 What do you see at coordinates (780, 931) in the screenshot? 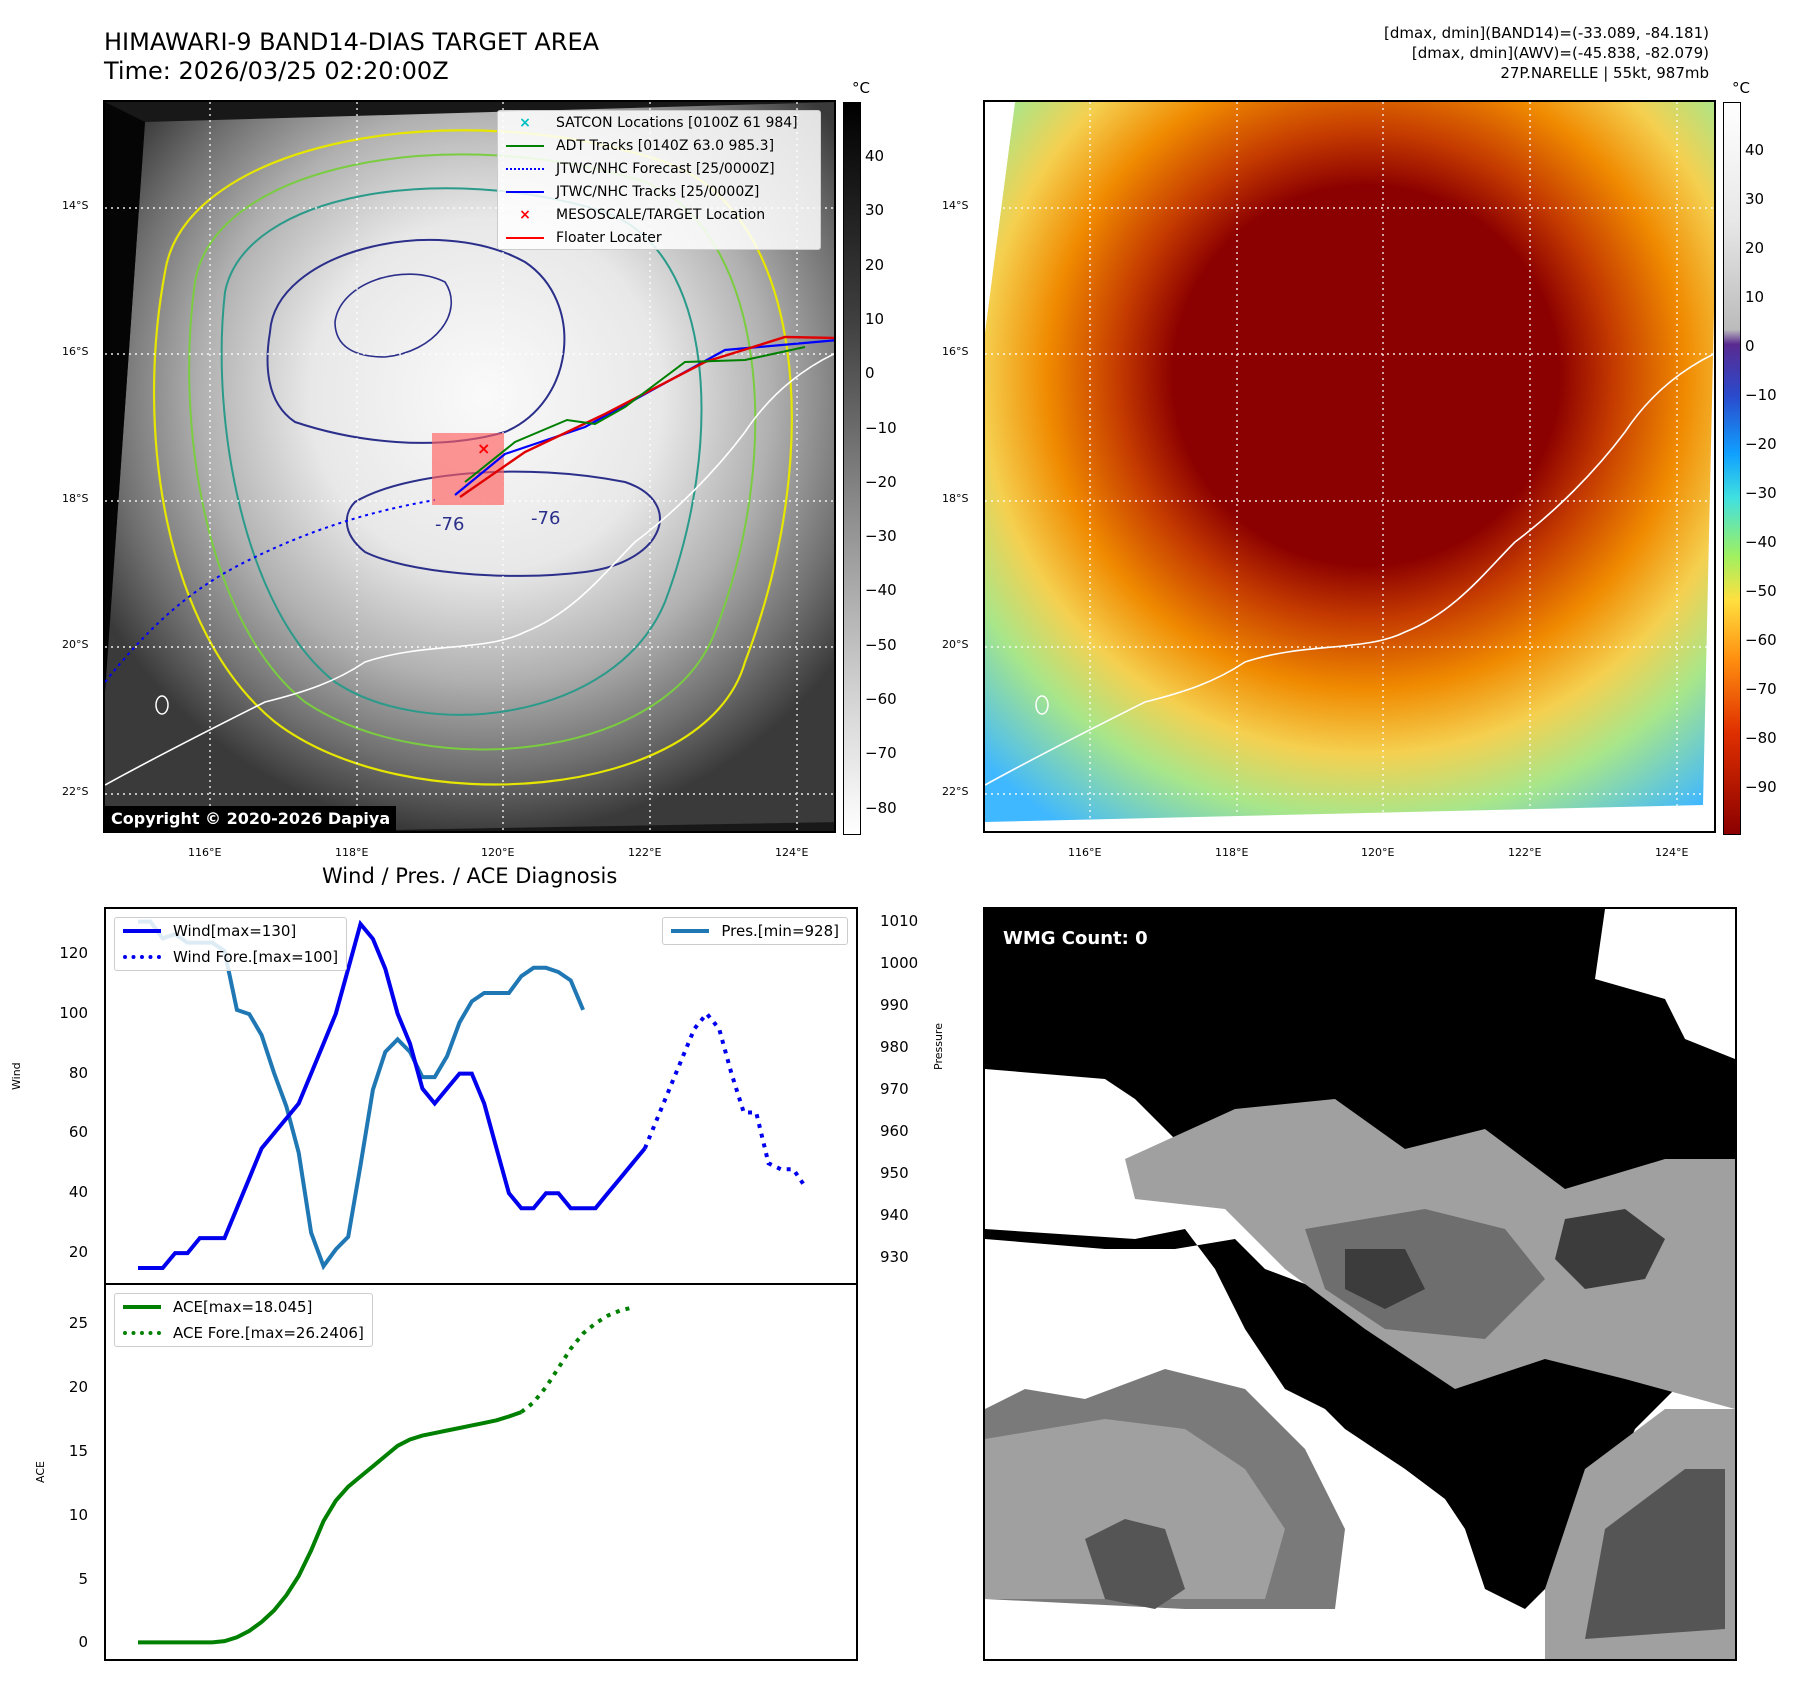
I see `legend-pres: Pres.[min=928]` at bounding box center [780, 931].